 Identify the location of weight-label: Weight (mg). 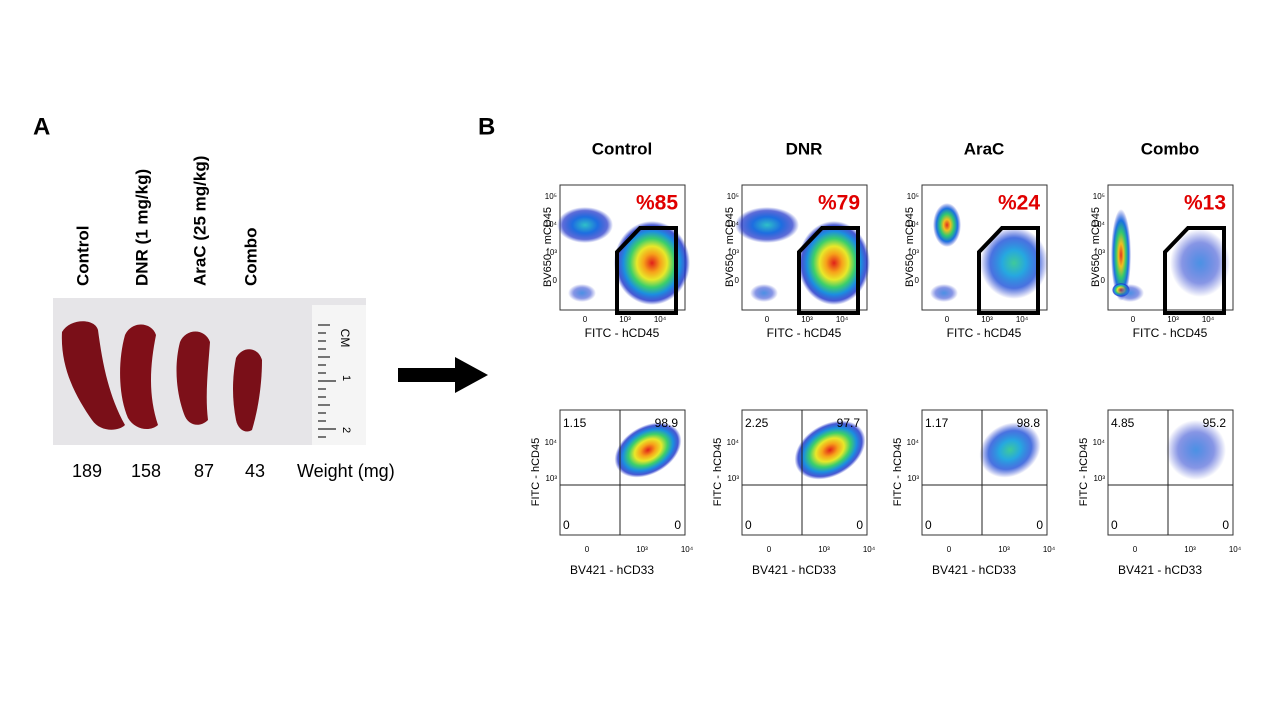
(346, 471).